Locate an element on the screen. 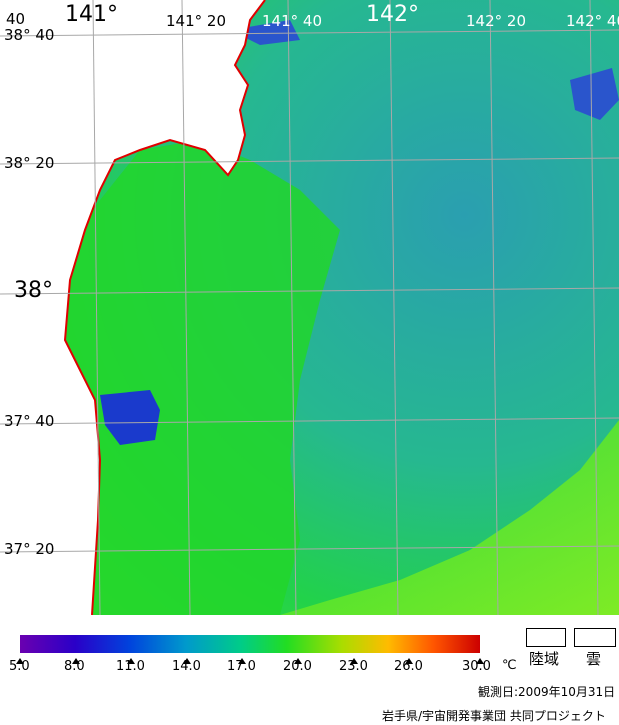 Image resolution: width=619 pixels, height=725 pixels. legend-tick: 23.0 is located at coordinates (353, 666).